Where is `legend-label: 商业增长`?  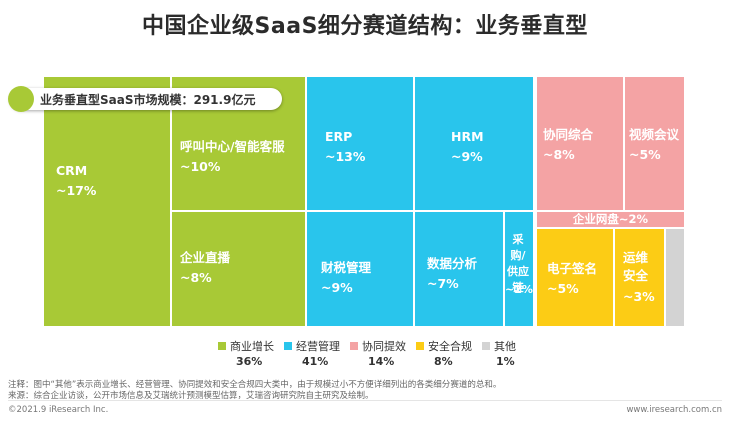 legend-label: 商业增长 is located at coordinates (252, 346).